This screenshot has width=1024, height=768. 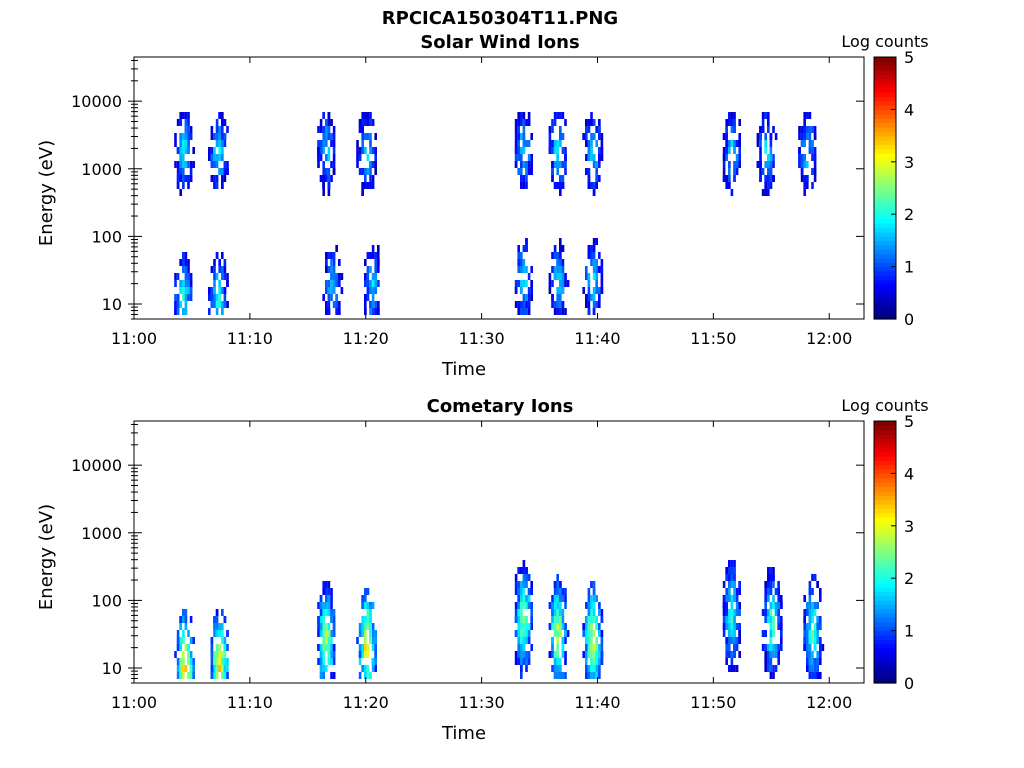 What do you see at coordinates (250, 702) in the screenshot?
I see `x-tick-label: 11:10` at bounding box center [250, 702].